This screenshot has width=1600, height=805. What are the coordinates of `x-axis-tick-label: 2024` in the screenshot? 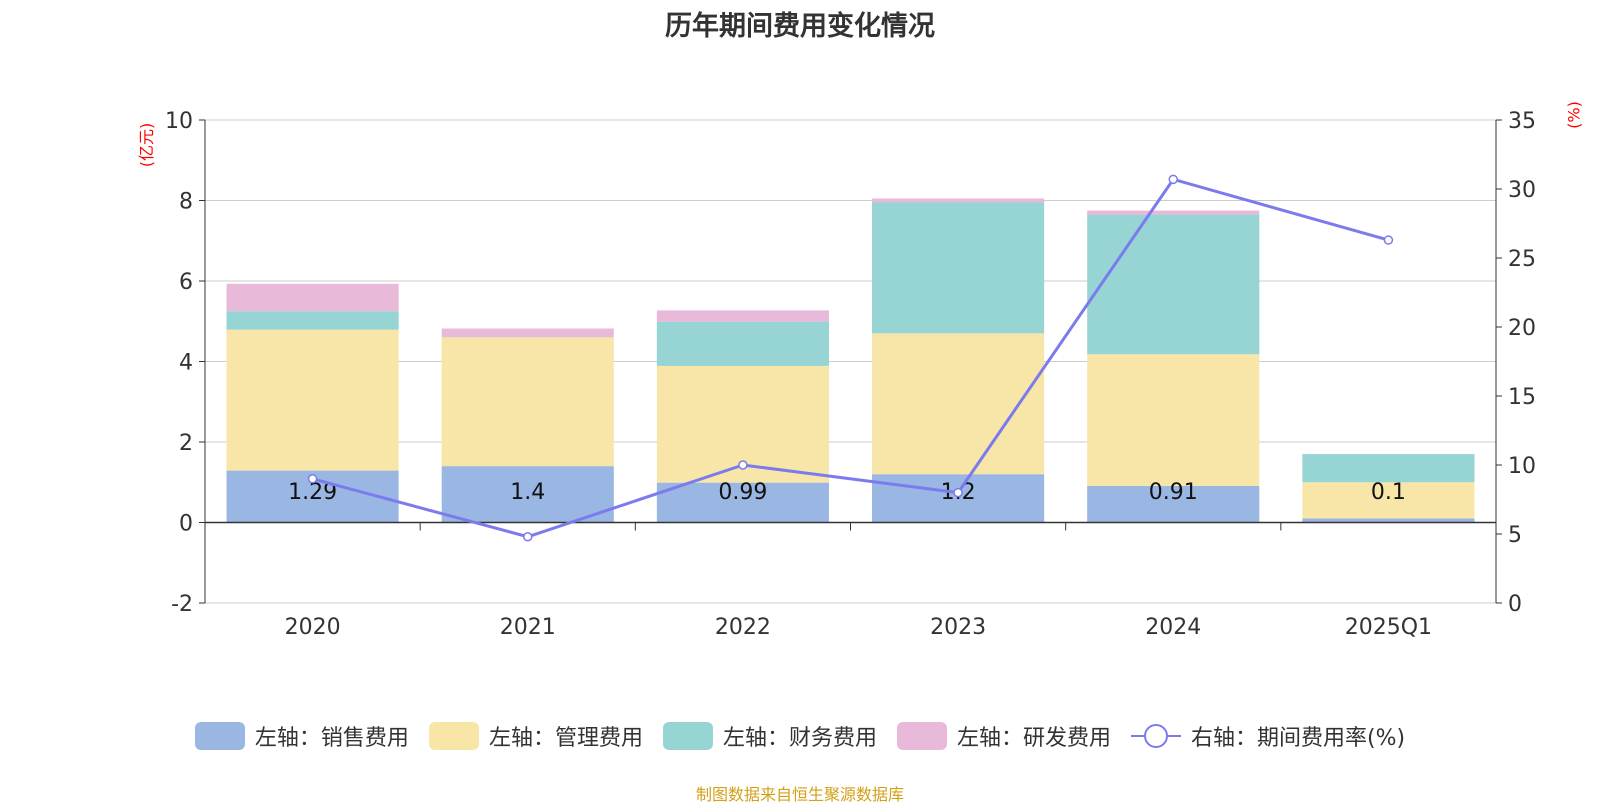 It's located at (1173, 627).